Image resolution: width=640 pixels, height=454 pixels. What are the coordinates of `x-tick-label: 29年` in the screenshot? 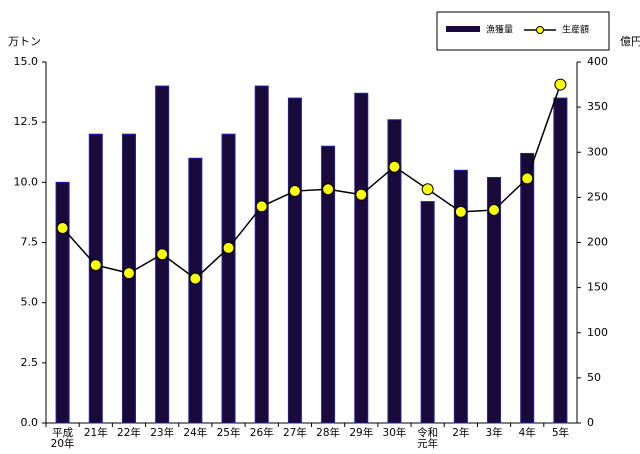 It's located at (361, 433).